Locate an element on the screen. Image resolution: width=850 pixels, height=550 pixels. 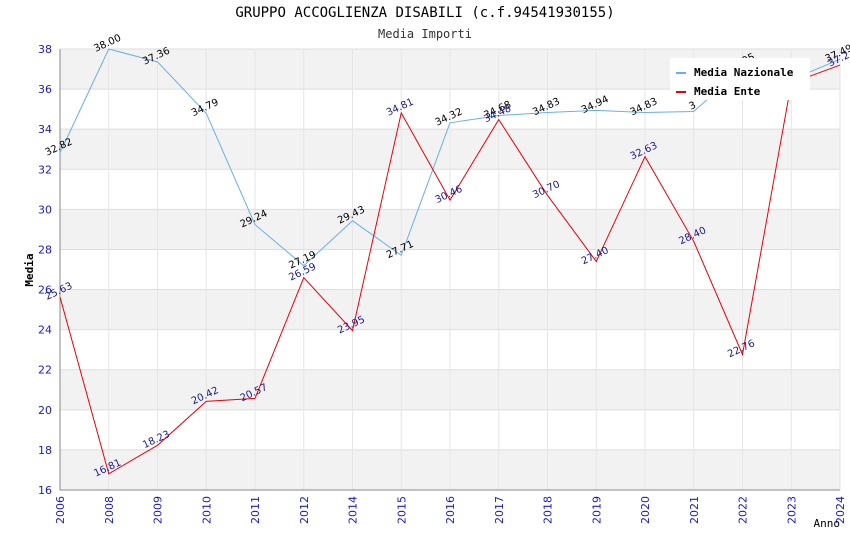
y-tick-label: 18 is located at coordinates (45, 450).